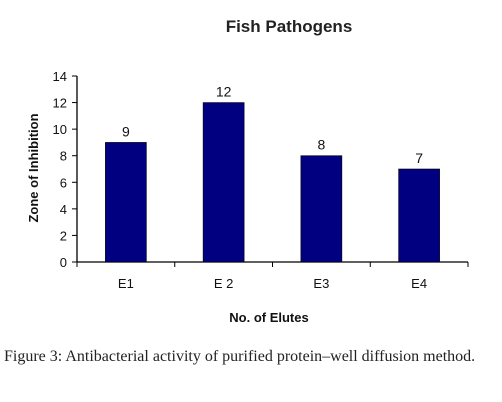 Image resolution: width=502 pixels, height=402 pixels. I want to click on y-tick-label: 14, so click(60, 76).